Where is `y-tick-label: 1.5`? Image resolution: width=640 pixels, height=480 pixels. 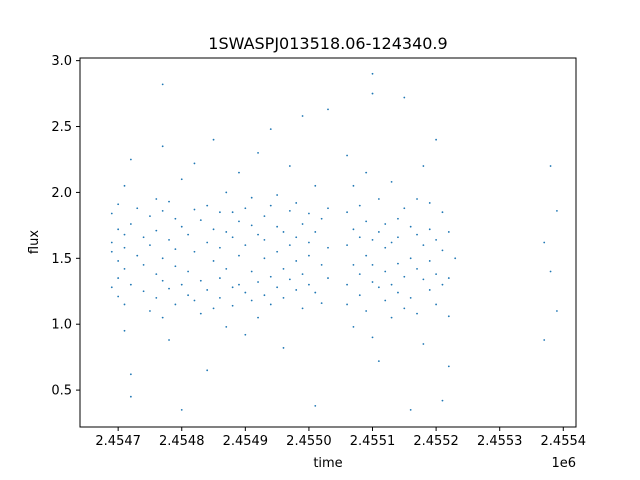
y-tick-label: 1.5 is located at coordinates (61, 259).